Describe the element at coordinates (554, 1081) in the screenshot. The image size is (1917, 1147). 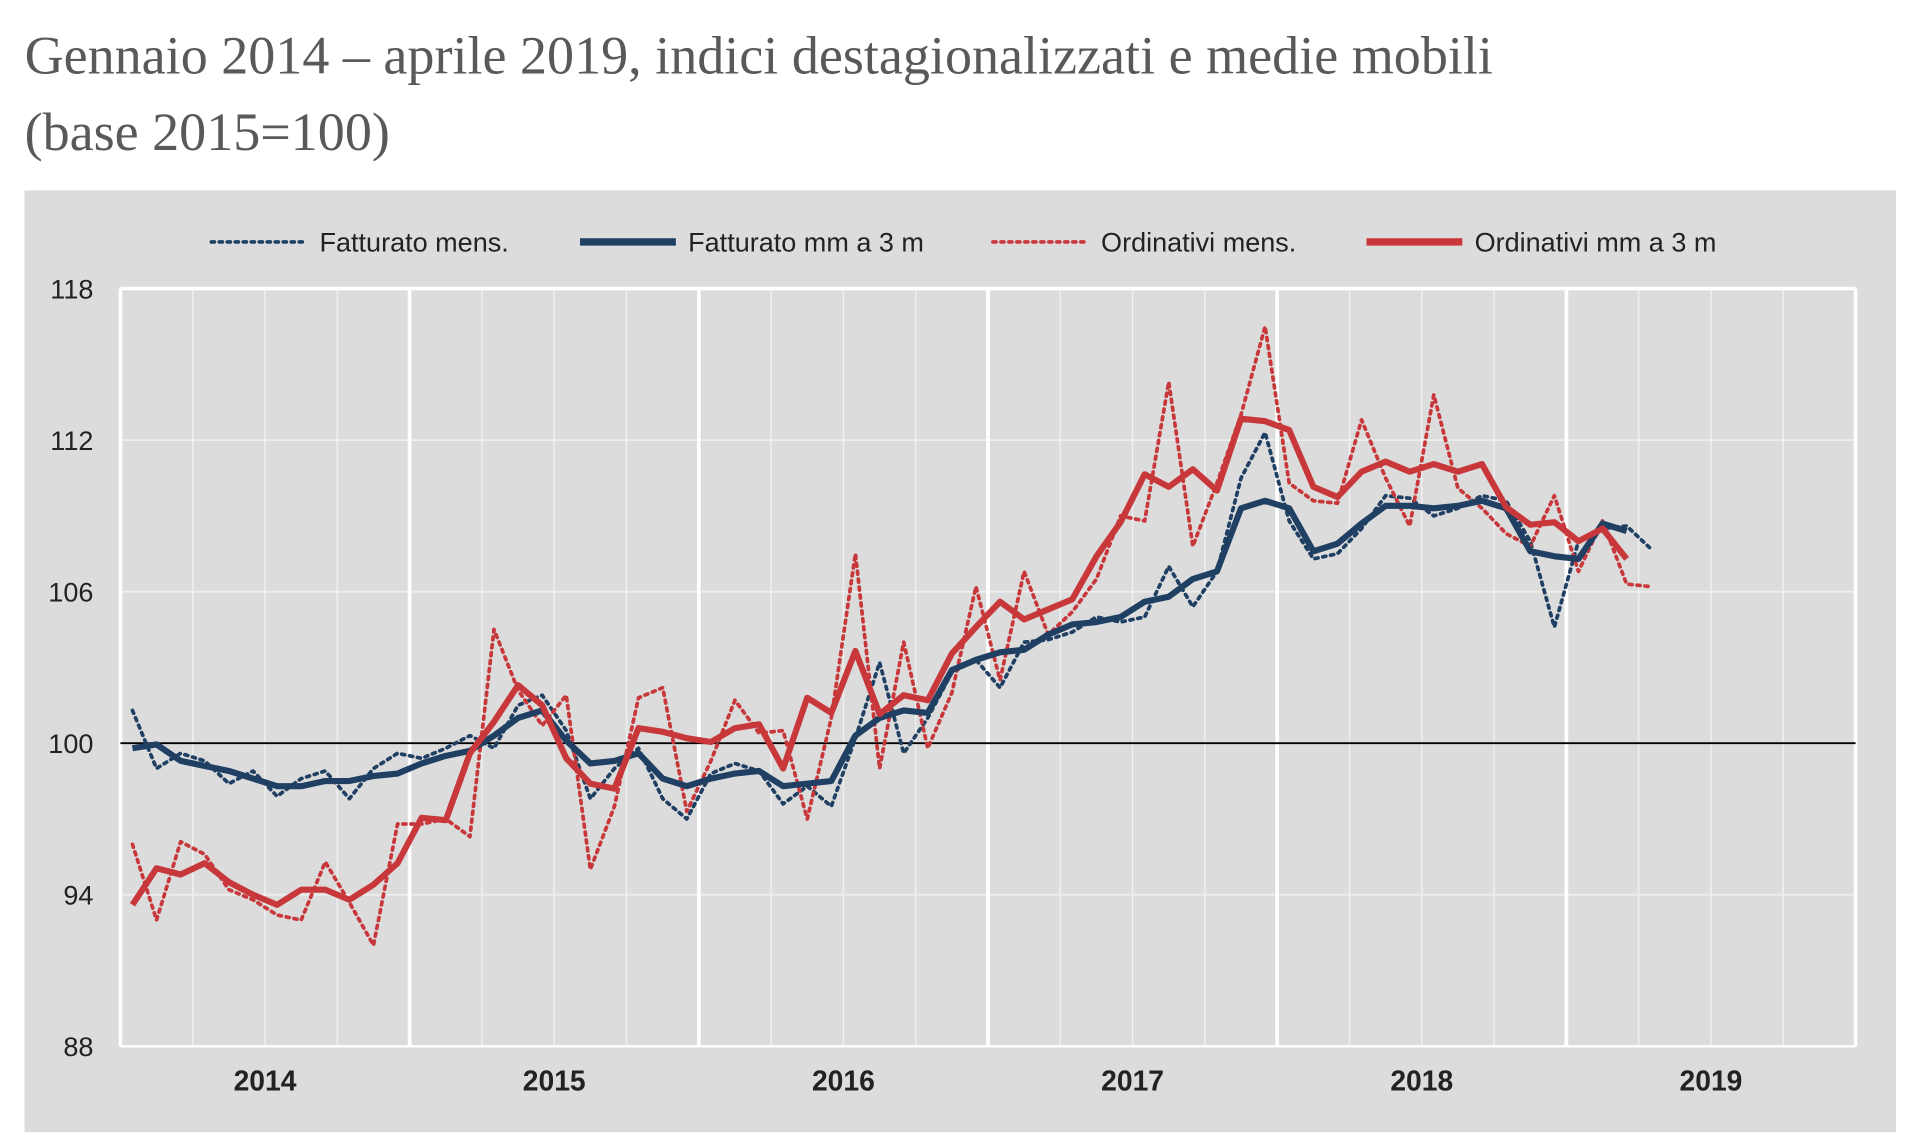
I see `x-tick-label: 2015` at that location.